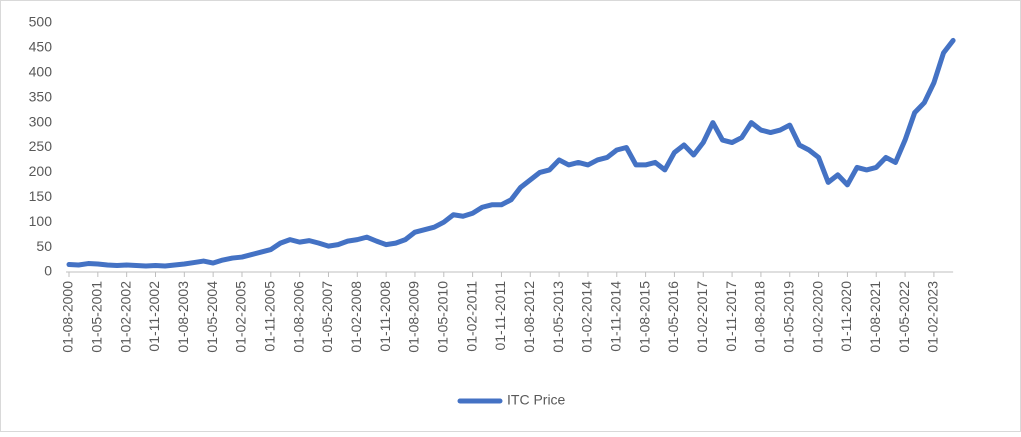 Image resolution: width=1021 pixels, height=437 pixels. What do you see at coordinates (41, 196) in the screenshot?
I see `y-tick-label: 150` at bounding box center [41, 196].